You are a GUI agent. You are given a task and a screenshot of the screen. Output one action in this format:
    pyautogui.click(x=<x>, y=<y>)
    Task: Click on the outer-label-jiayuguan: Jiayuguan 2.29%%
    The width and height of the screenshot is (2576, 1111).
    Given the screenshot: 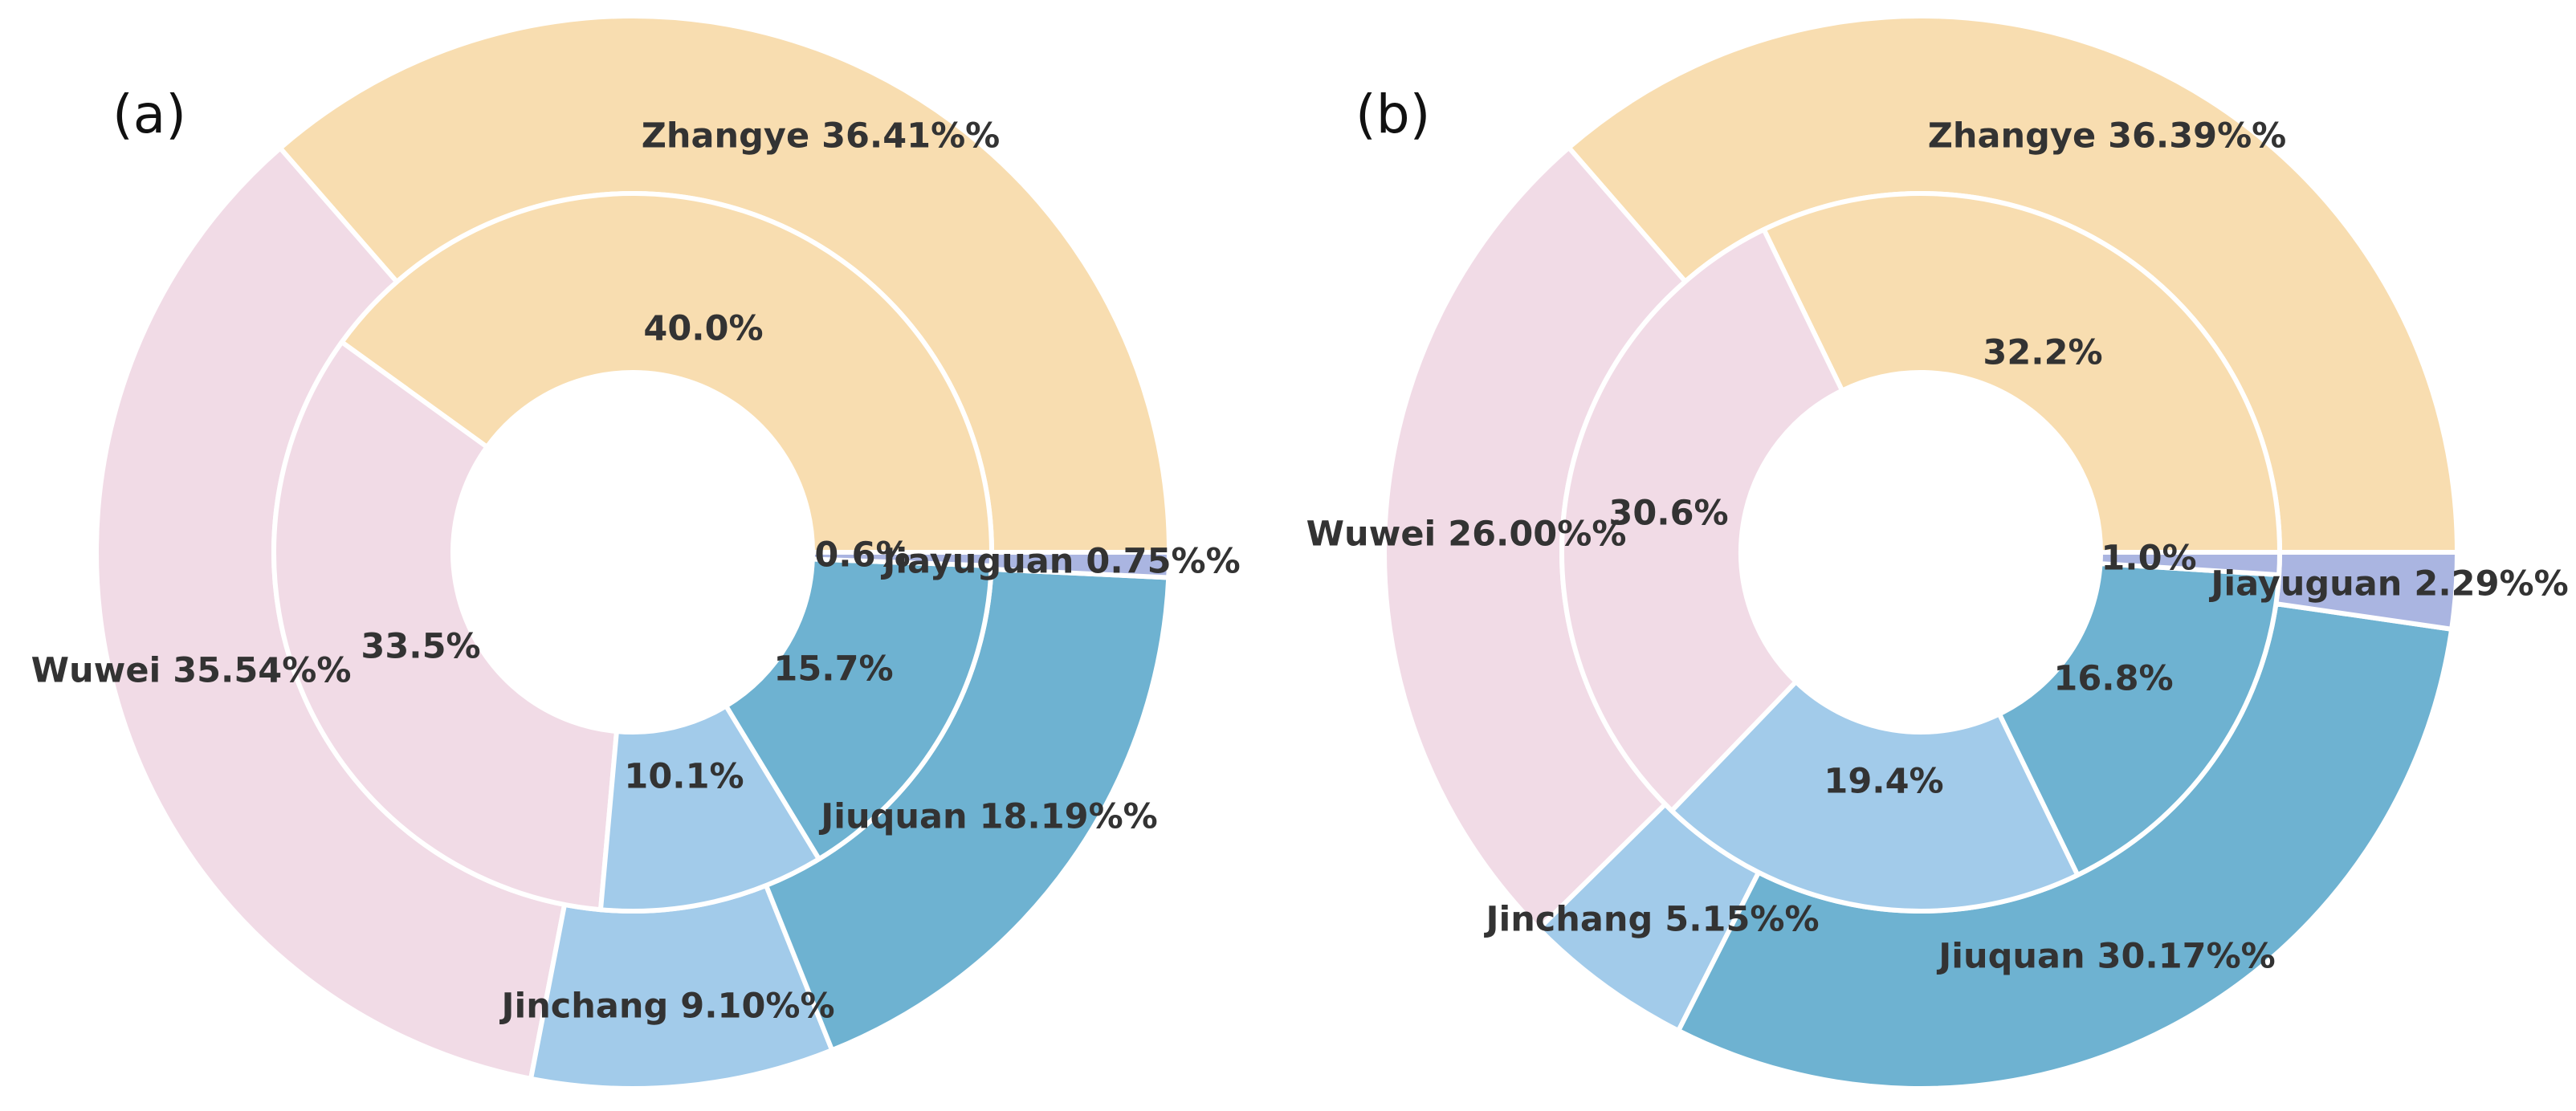 What is the action you would take?
    pyautogui.click(x=2388, y=584)
    